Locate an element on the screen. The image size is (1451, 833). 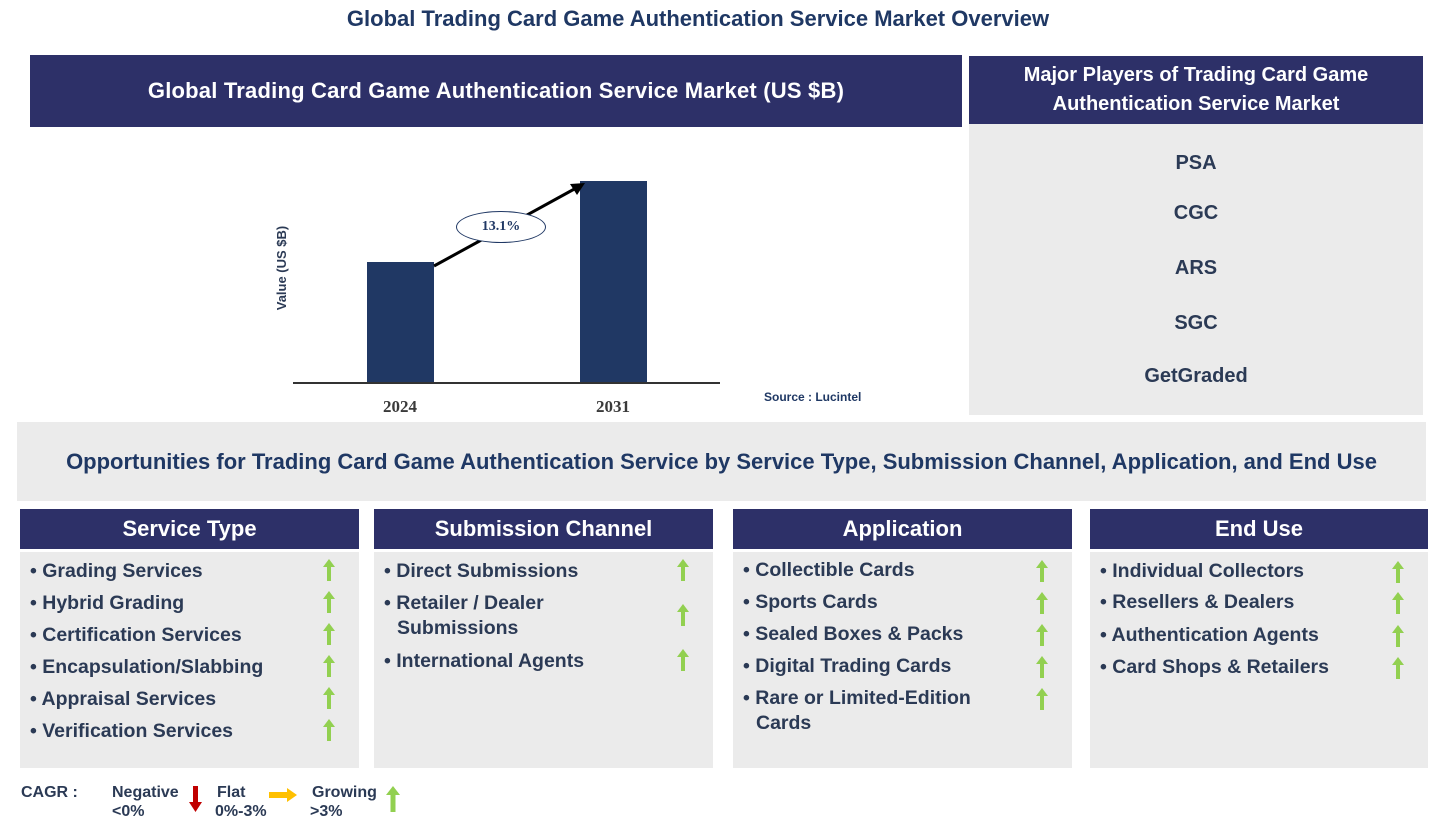
list-item: • Authentication Agents is located at coordinates (1259, 635).